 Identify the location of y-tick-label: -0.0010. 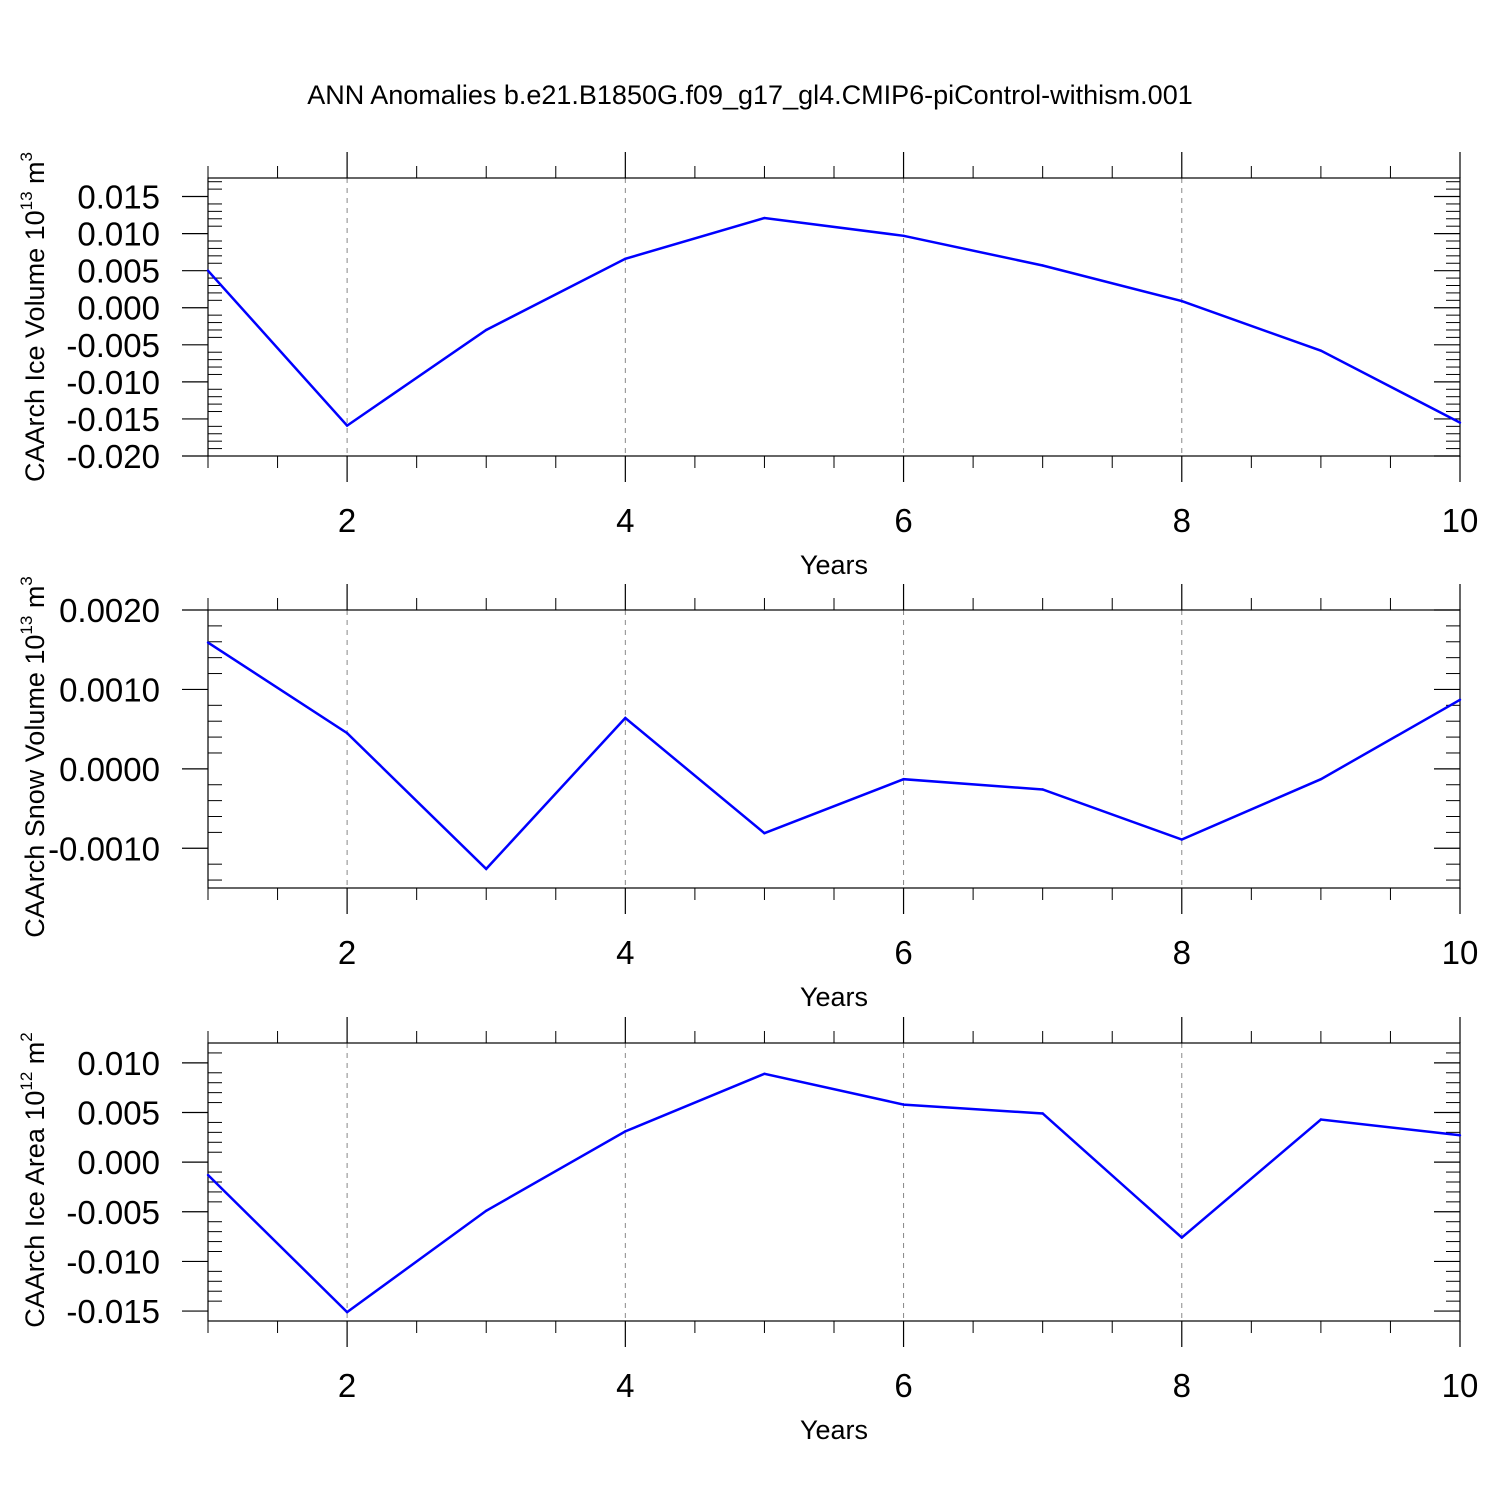
(104, 848).